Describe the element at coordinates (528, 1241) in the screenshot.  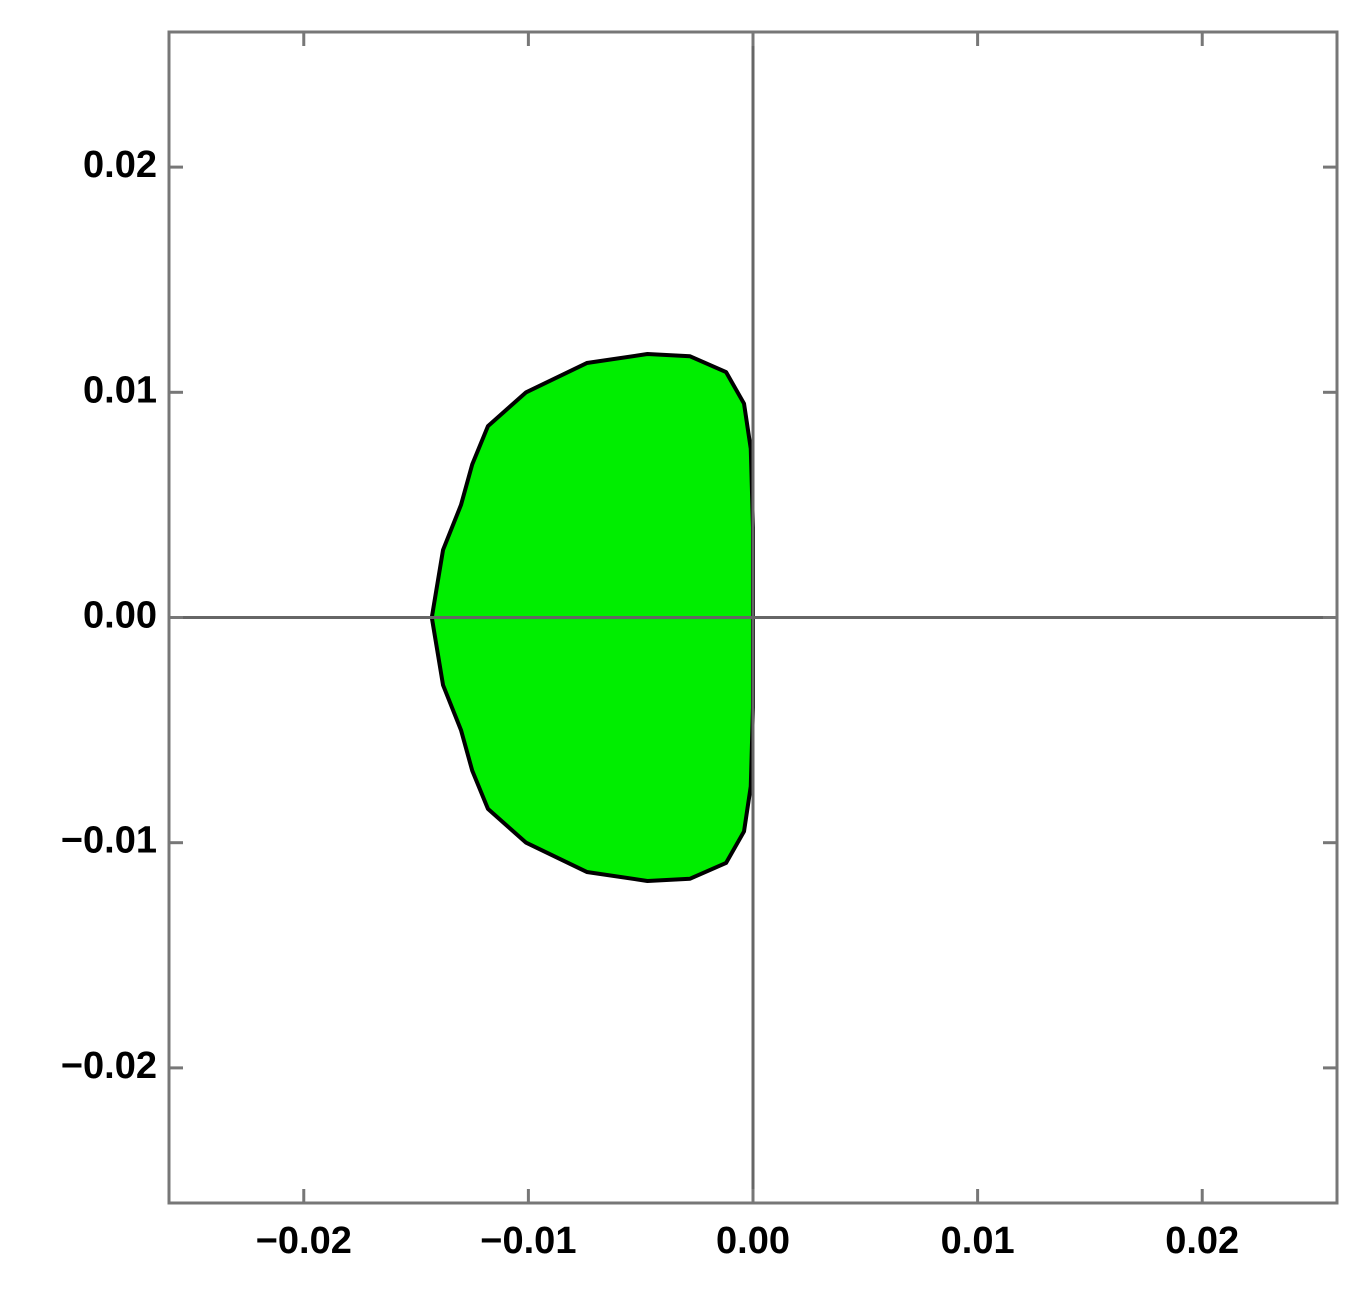
I see `x-tick-label: −0.01` at that location.